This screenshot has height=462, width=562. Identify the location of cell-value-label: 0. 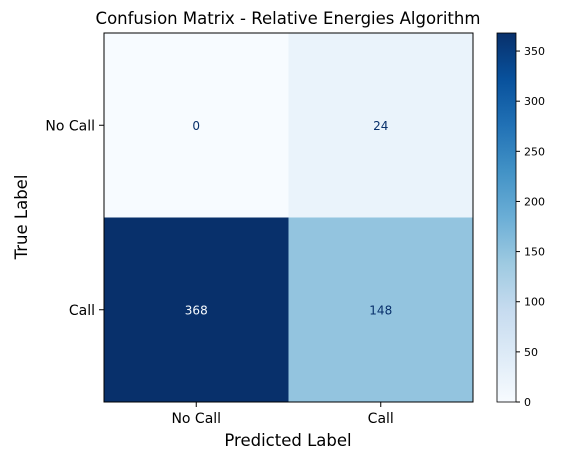
(196, 126).